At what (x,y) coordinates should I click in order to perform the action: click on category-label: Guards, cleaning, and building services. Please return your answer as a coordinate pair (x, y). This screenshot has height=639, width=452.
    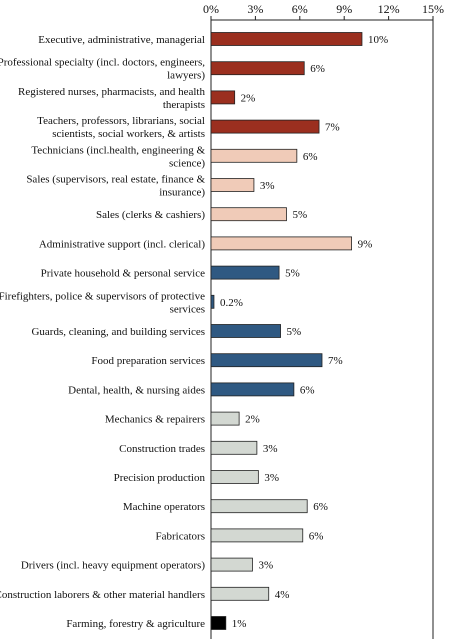
    Looking at the image, I should click on (118, 332).